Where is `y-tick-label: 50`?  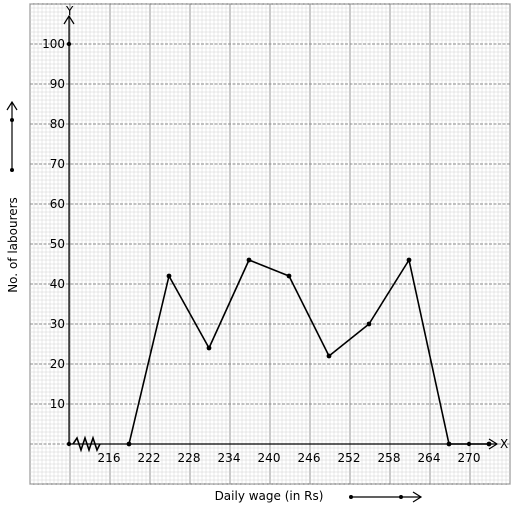
y-tick-label: 50 is located at coordinates (57, 244).